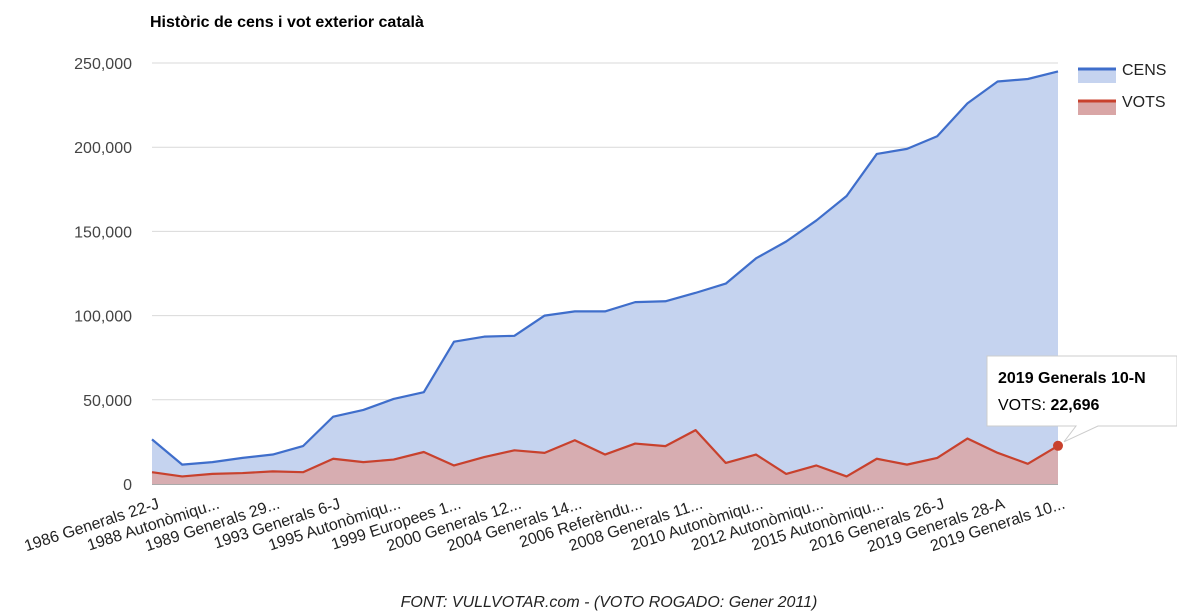 Image resolution: width=1177 pixels, height=612 pixels. What do you see at coordinates (103, 148) in the screenshot?
I see `y-tick-label: 200,000` at bounding box center [103, 148].